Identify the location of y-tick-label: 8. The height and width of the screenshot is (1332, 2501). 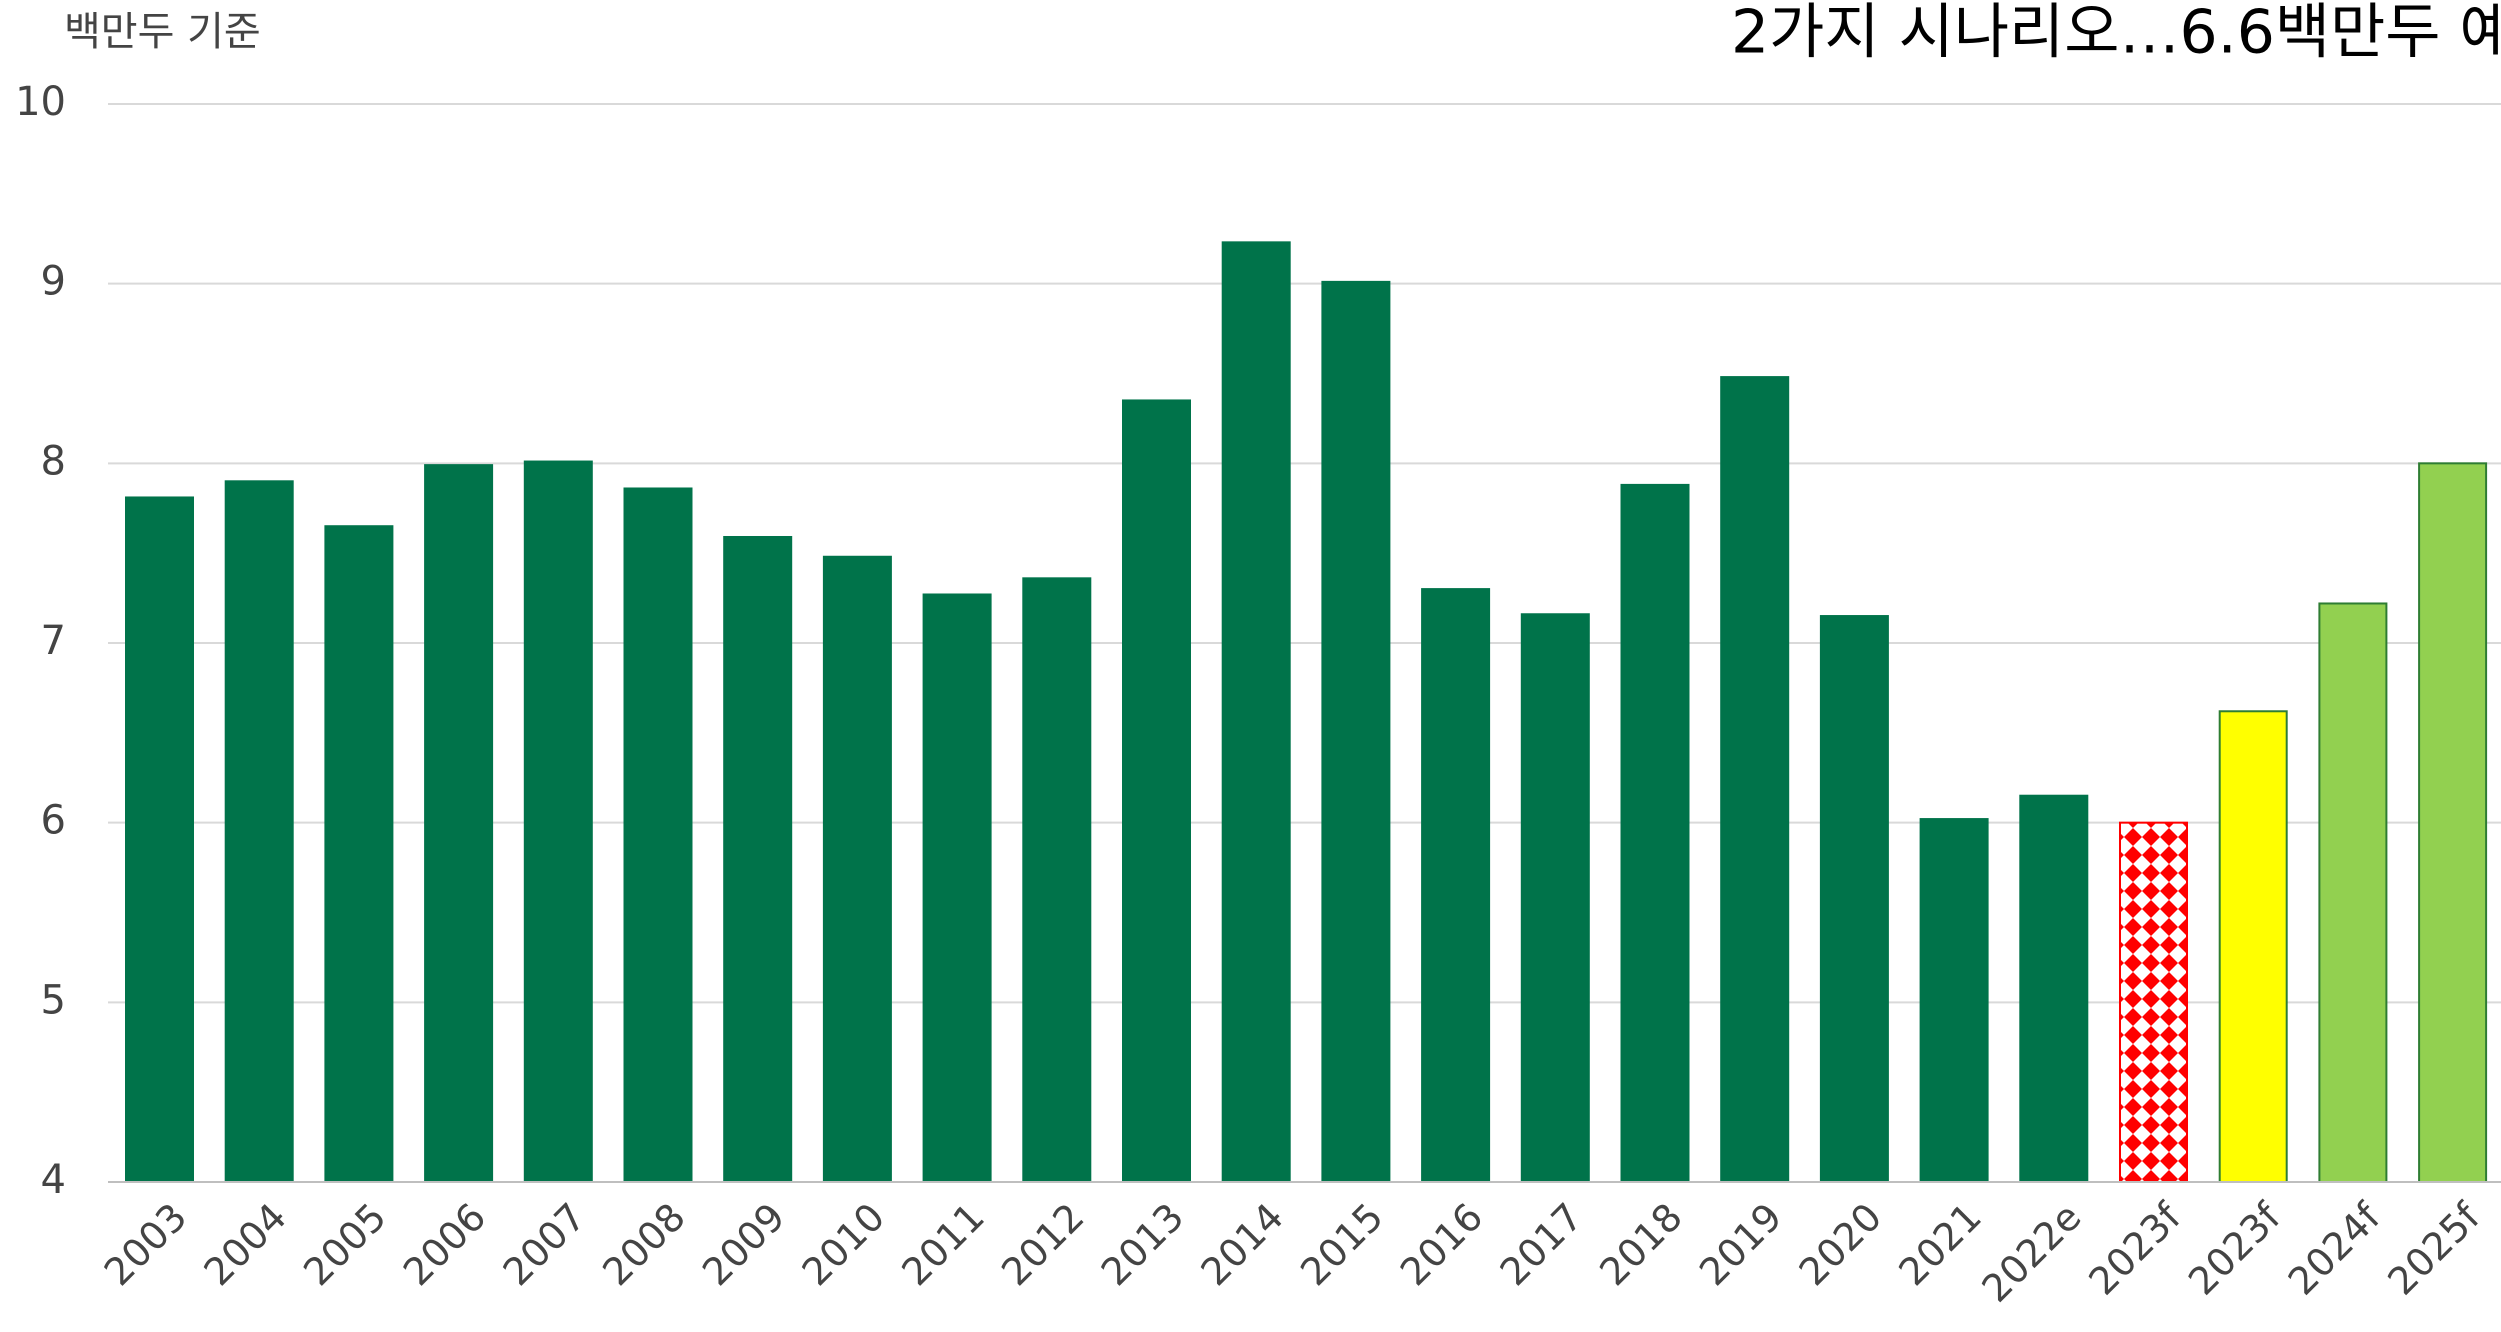
(53, 461).